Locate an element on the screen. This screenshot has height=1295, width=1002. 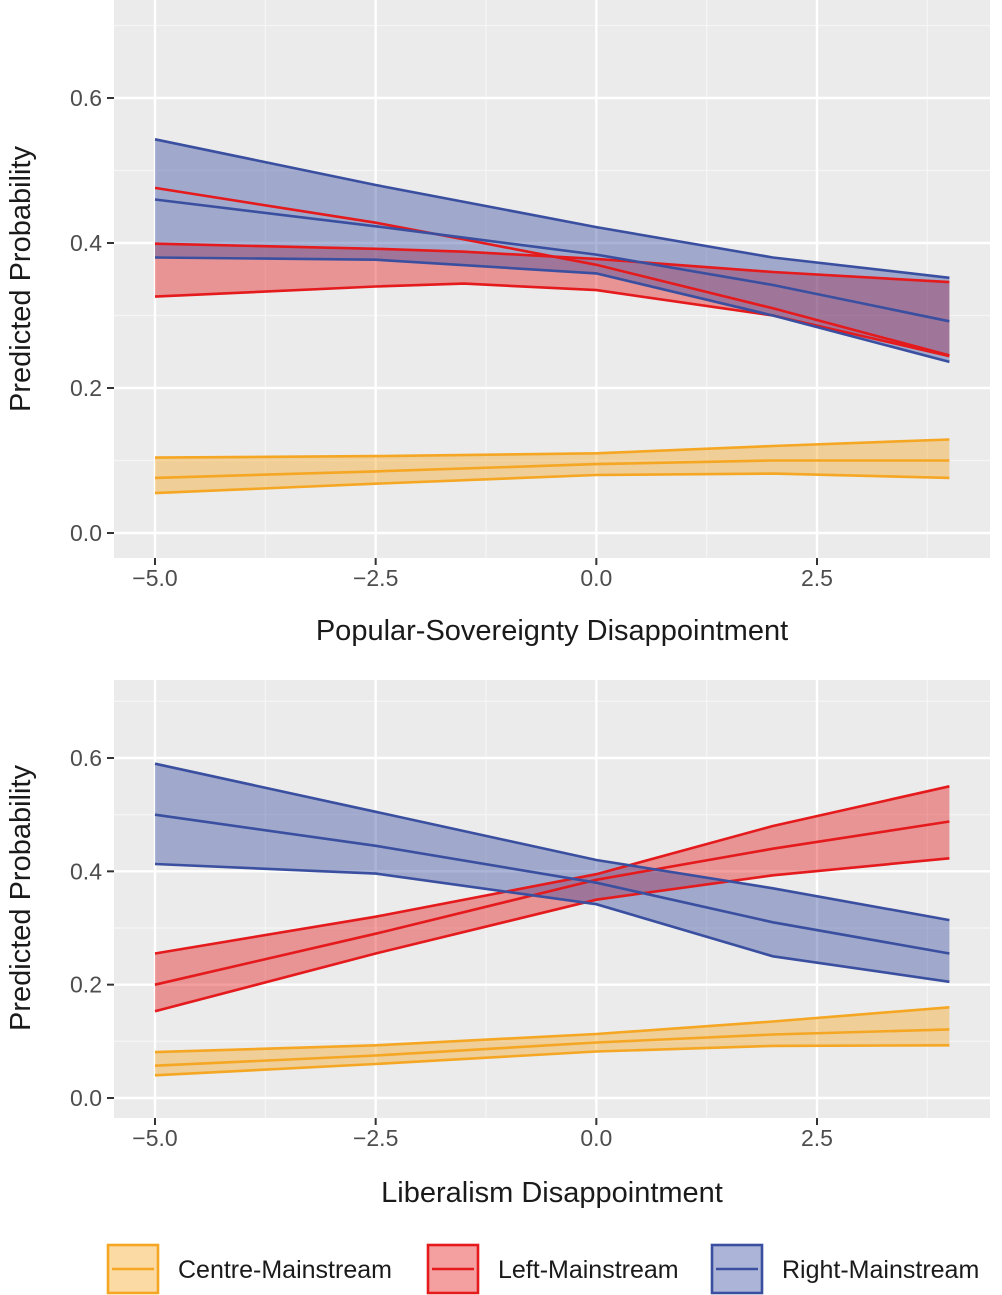
ci-bound-lower-left-mainstream is located at coordinates (552, 935).